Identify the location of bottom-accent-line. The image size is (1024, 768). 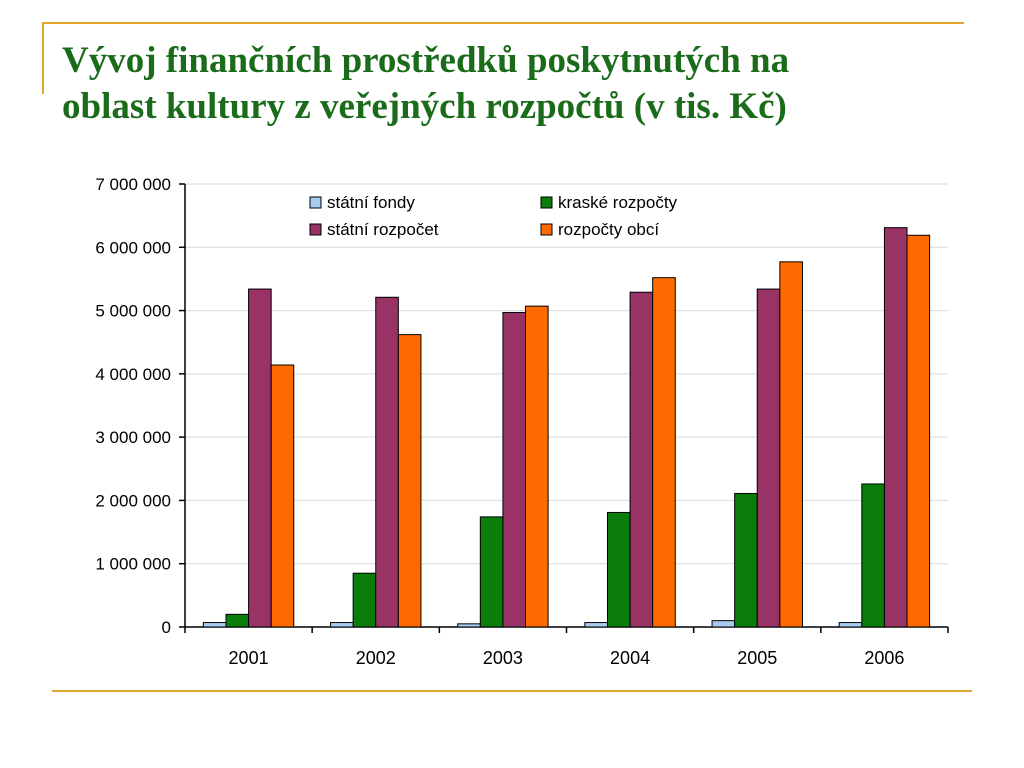
(512, 691).